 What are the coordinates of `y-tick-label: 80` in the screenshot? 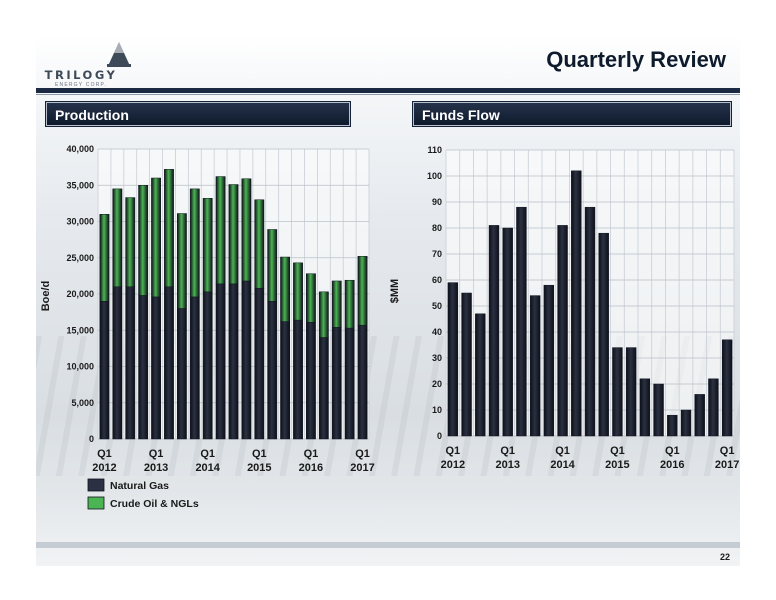 It's located at (437, 228).